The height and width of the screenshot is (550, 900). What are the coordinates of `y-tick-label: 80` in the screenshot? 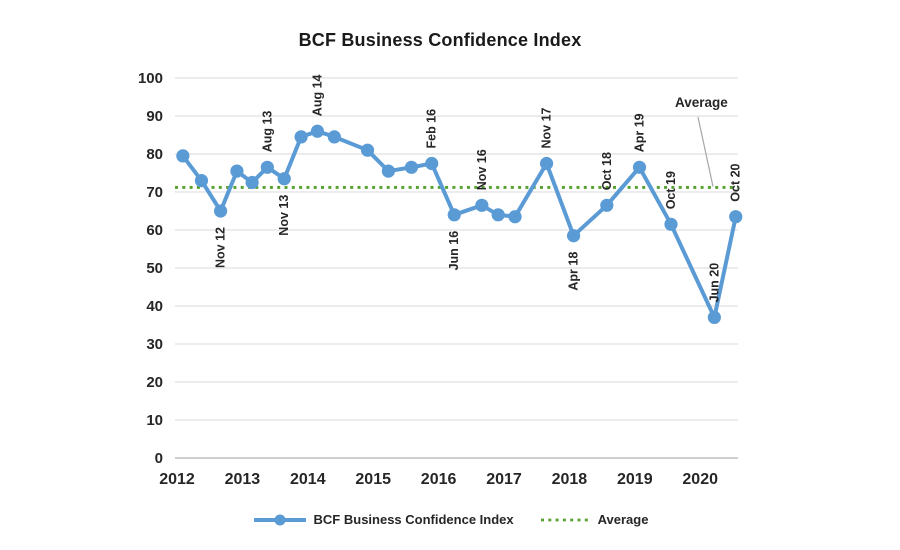 It's located at (154, 154).